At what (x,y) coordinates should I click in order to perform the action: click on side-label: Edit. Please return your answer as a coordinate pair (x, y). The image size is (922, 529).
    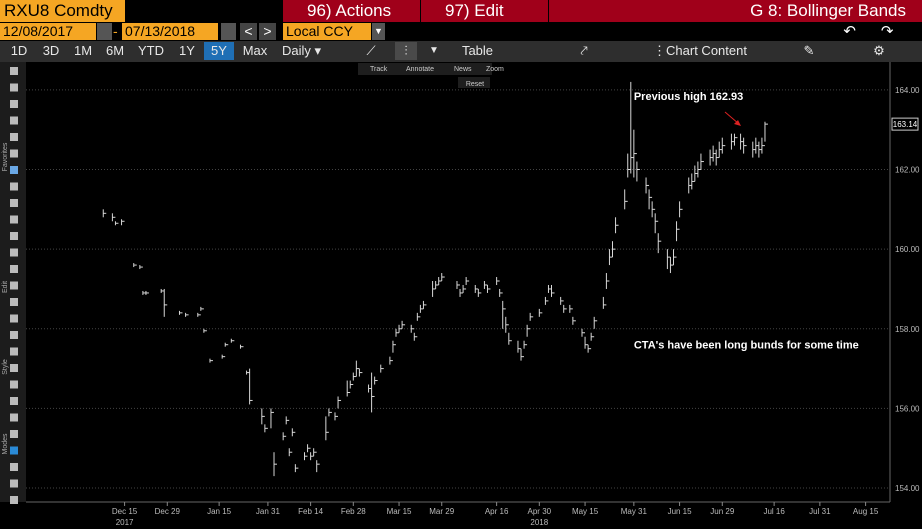
    Looking at the image, I should click on (5, 287).